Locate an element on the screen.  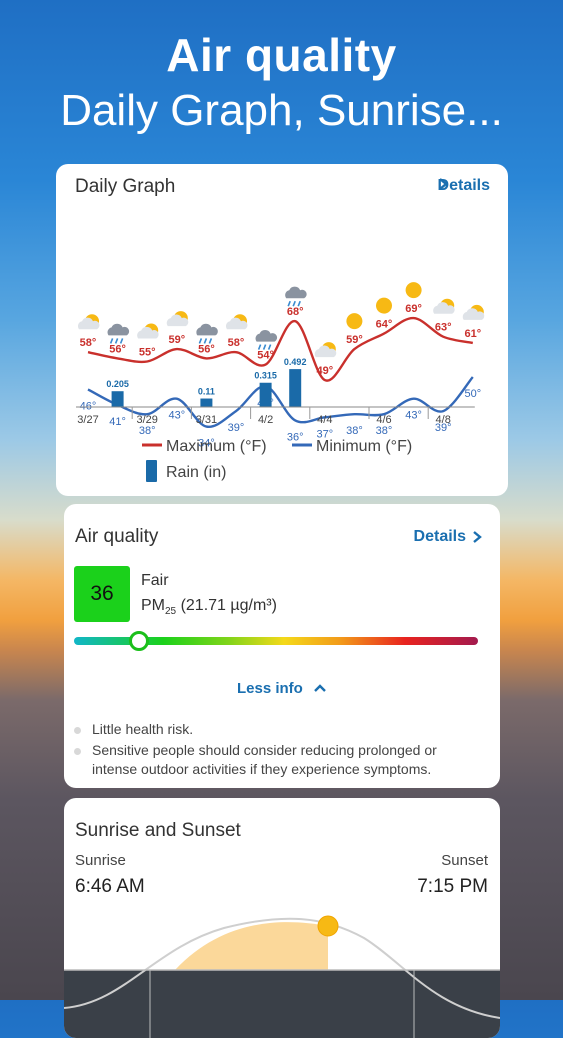
sunrise-label: Sunrise is located at coordinates (100, 860).